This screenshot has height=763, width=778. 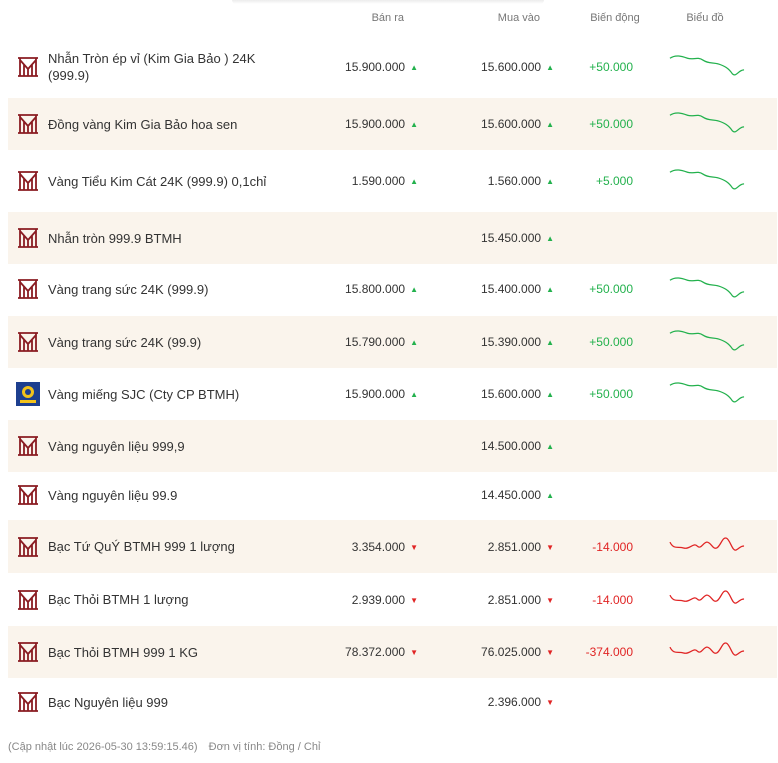 What do you see at coordinates (143, 124) in the screenshot?
I see `product-name: Đồng vàng Kim Gia Bảo hoa sen` at bounding box center [143, 124].